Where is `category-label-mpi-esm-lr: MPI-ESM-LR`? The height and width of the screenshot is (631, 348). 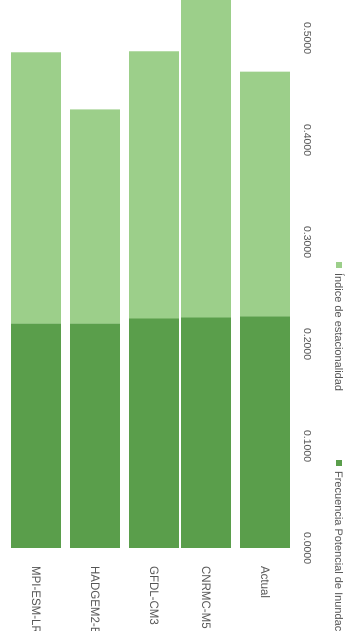 category-label-mpi-esm-lr: MPI-ESM-LR is located at coordinates (35, 598).